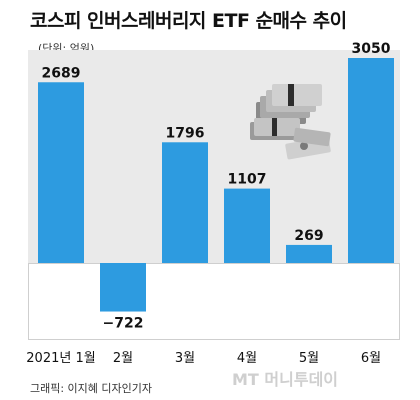  What do you see at coordinates (60, 358) in the screenshot?
I see `x-tick-label: 2021년 1월` at bounding box center [60, 358].